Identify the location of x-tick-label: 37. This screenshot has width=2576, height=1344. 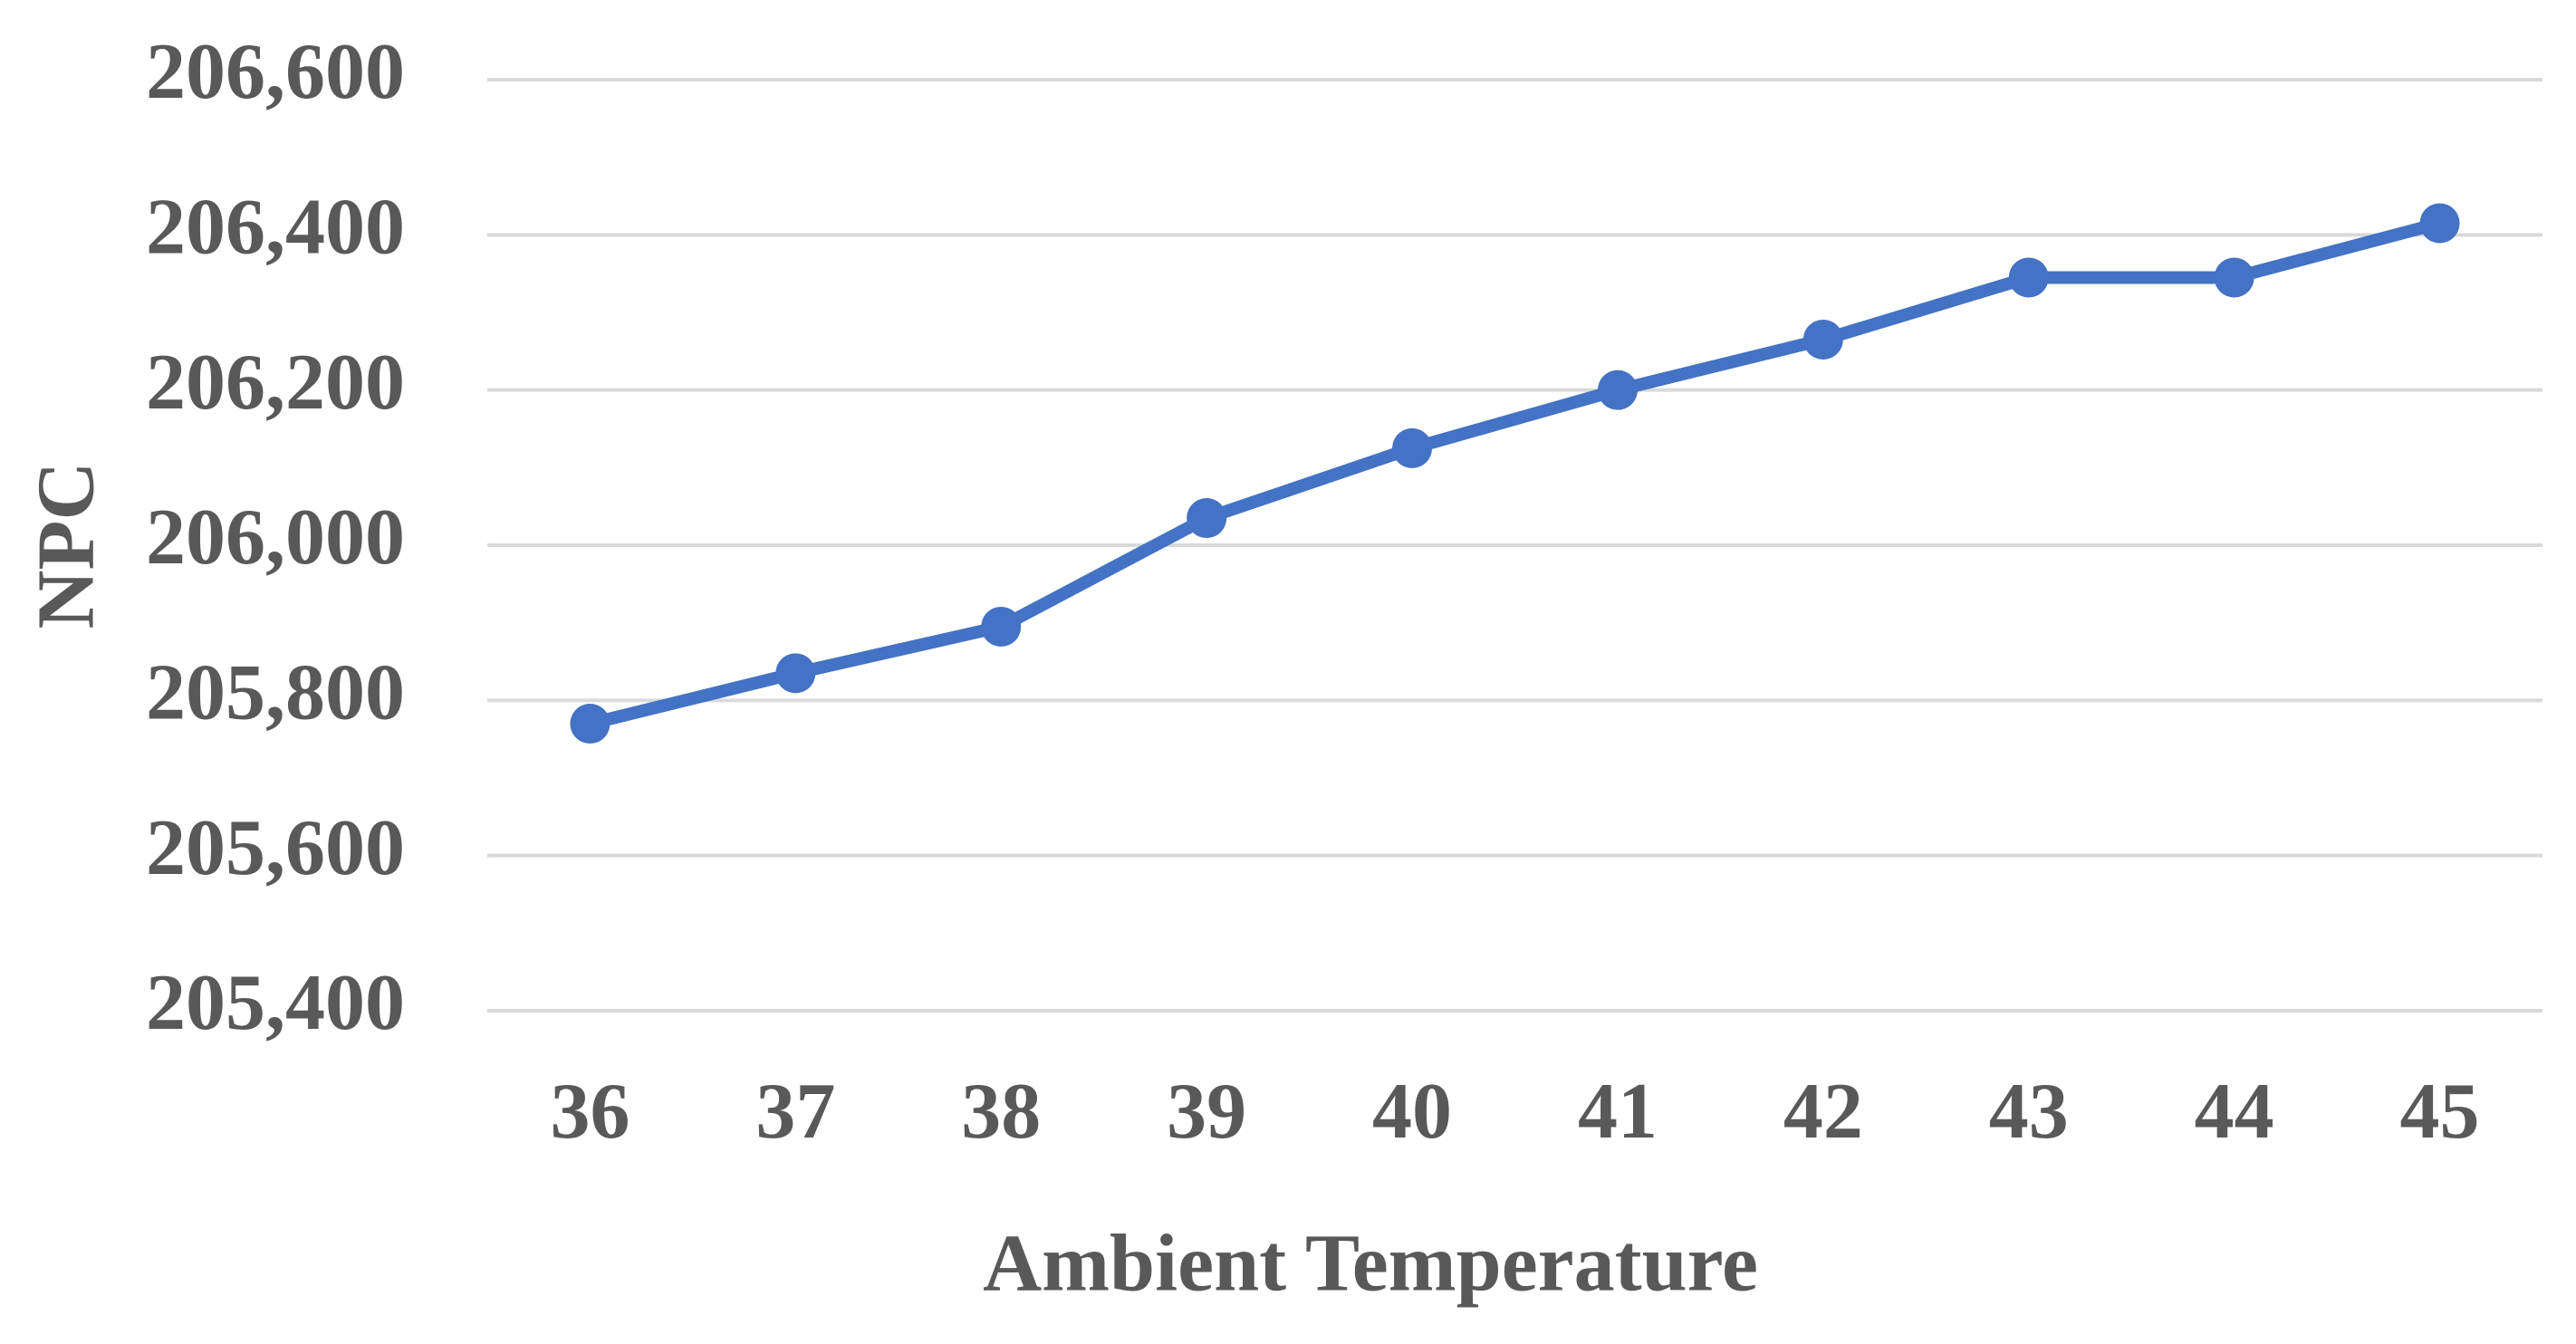
(795, 1112).